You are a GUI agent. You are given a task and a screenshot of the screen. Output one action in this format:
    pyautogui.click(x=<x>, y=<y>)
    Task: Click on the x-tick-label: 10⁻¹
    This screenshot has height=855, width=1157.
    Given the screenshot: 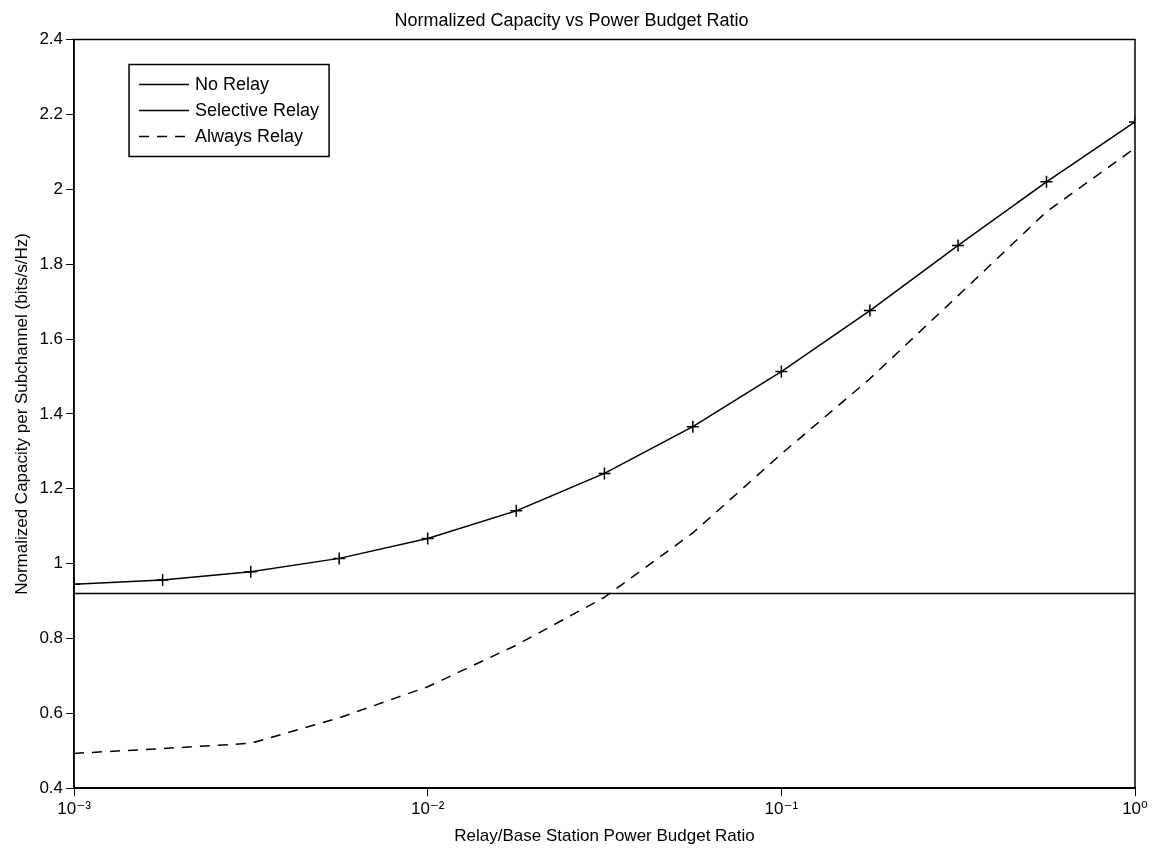 What is the action you would take?
    pyautogui.click(x=781, y=809)
    